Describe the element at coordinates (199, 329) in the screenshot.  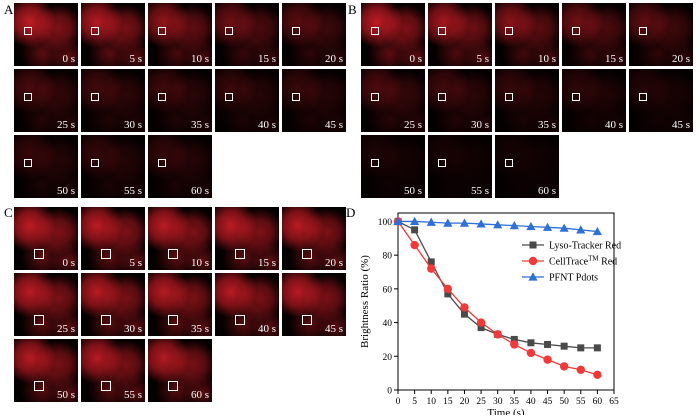
I see `time-label: 35 s` at that location.